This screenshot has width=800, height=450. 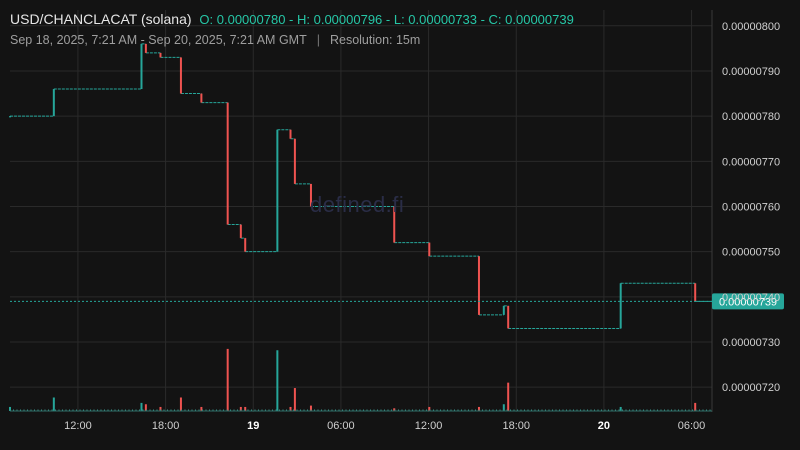 What do you see at coordinates (751, 253) in the screenshot?
I see `y-tick-label: 0.00000750` at bounding box center [751, 253].